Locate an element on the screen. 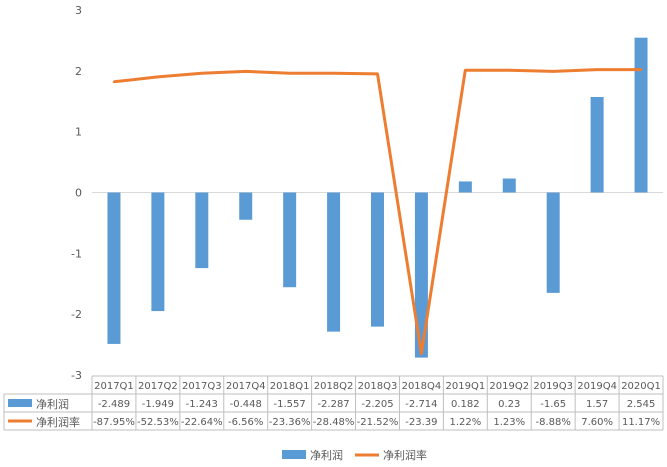  line-point-2017Q1 is located at coordinates (114, 81).